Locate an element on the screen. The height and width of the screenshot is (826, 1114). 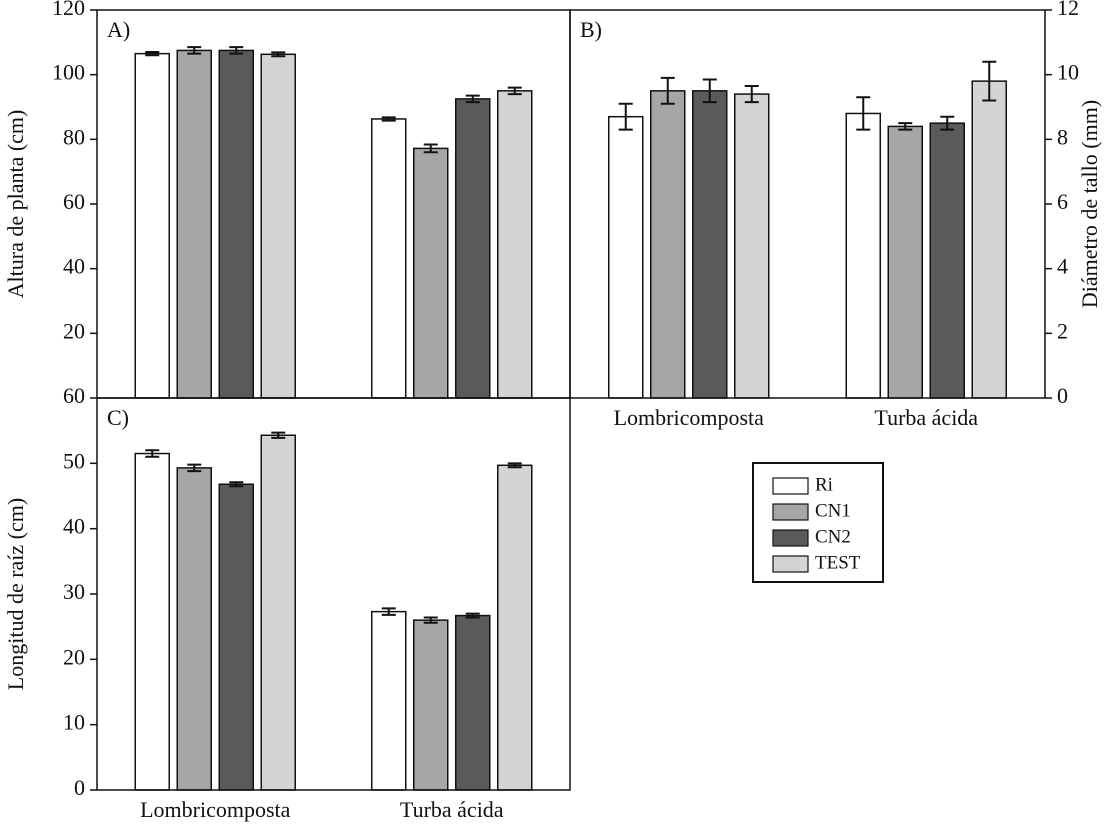
y-tick-label: 2 is located at coordinates (1062, 330).